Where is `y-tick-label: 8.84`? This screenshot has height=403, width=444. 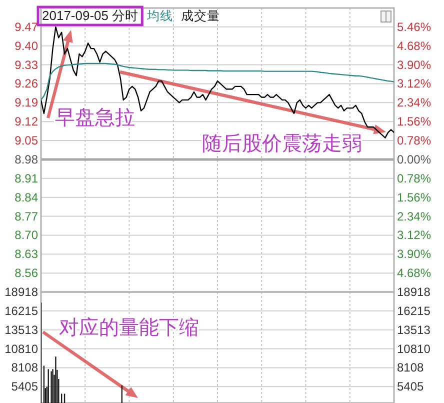 y-tick-label: 8.84 is located at coordinates (26, 197).